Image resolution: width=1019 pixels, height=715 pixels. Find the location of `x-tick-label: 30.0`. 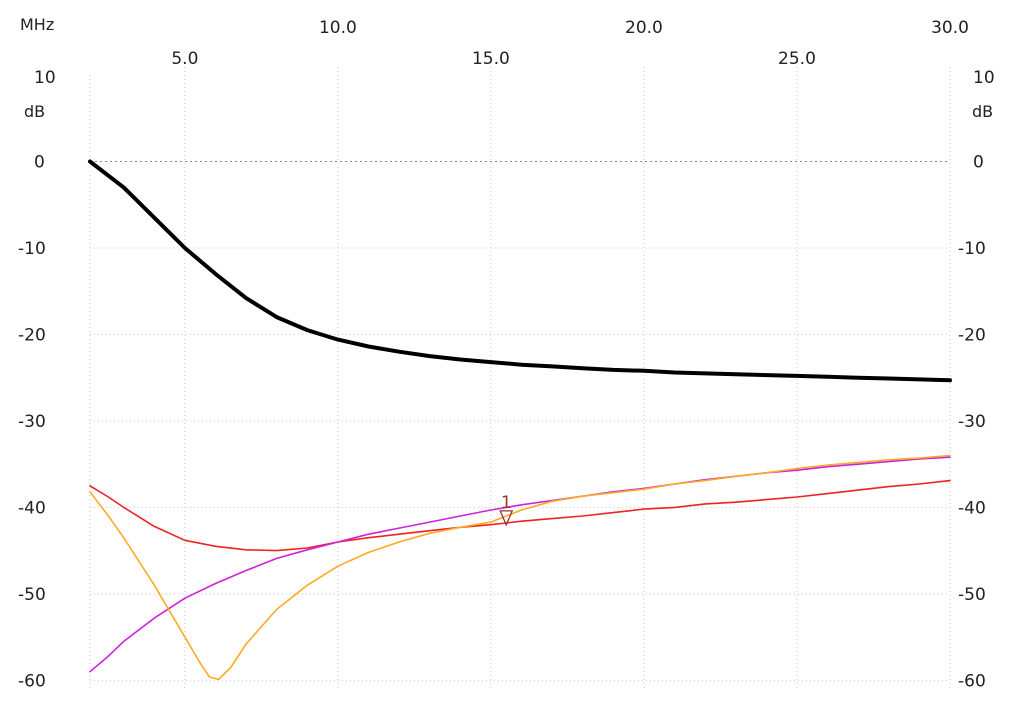

x-tick-label: 30.0 is located at coordinates (950, 28).